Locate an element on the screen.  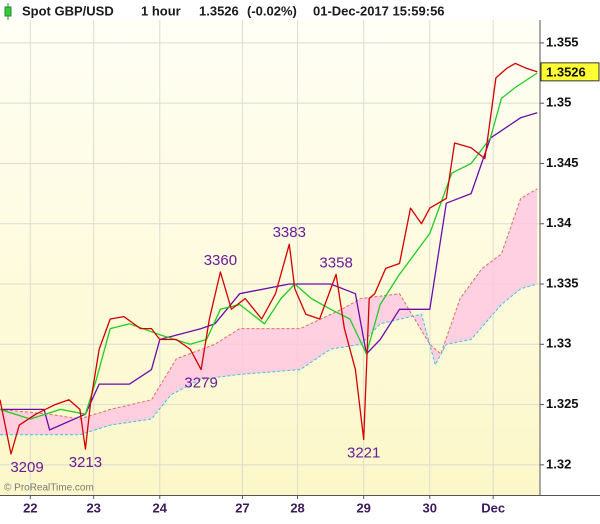
price-tag is located at coordinates (570, 72).